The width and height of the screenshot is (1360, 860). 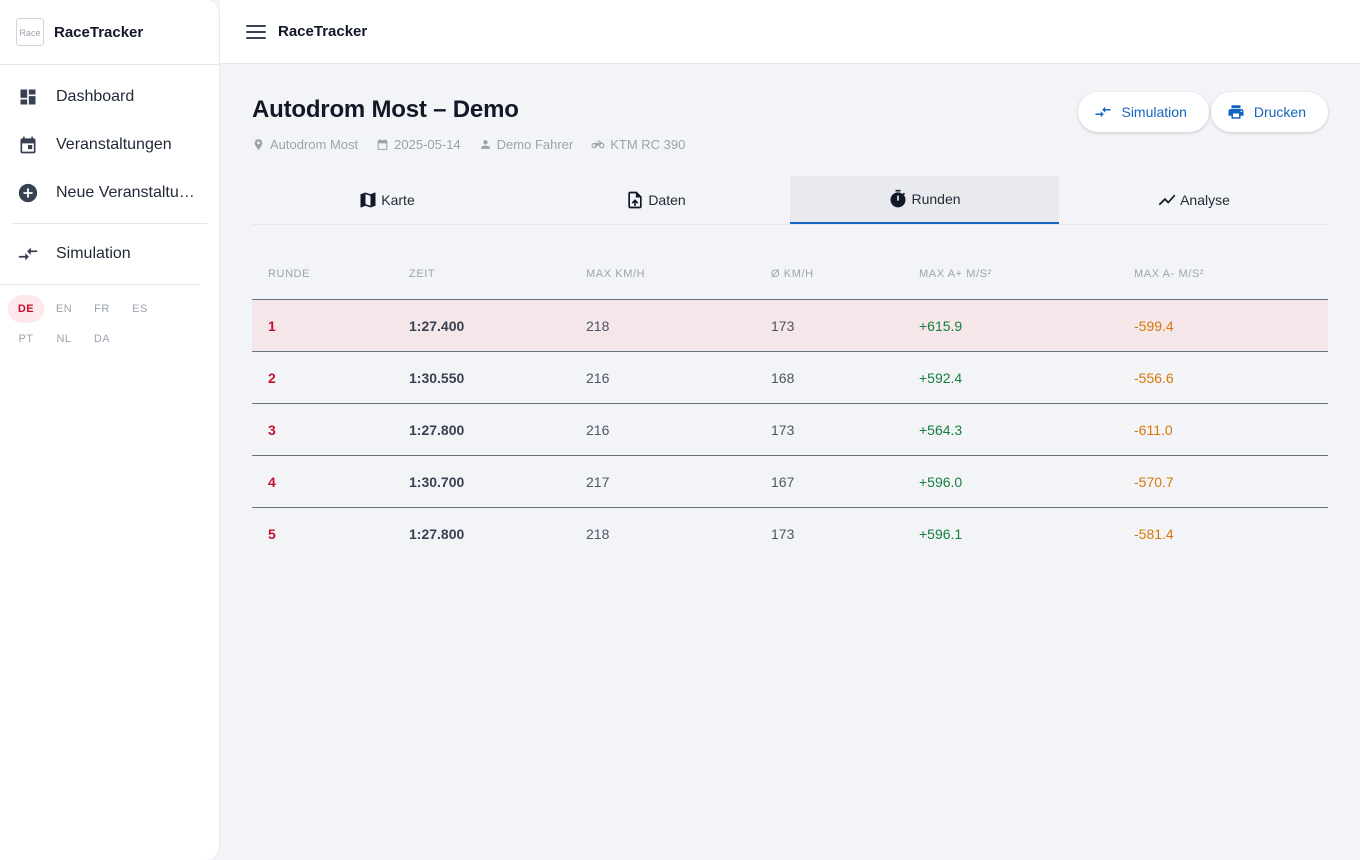 I want to click on sidebar-item-label: Simulation, so click(x=93, y=253).